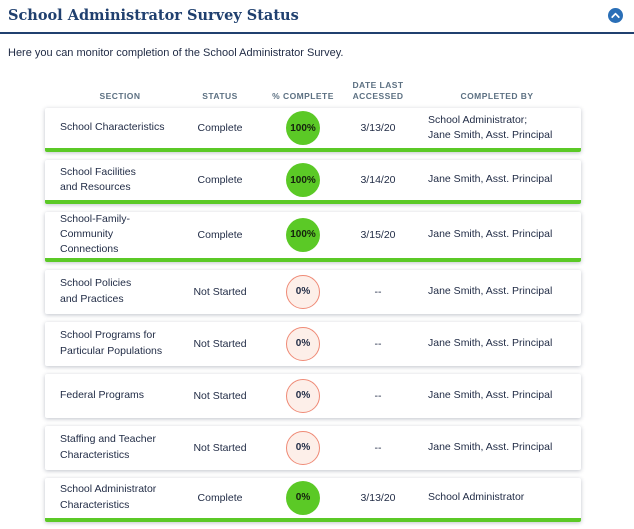 The width and height of the screenshot is (634, 529). Describe the element at coordinates (102, 395) in the screenshot. I see `section-cell: Federal Programs` at that location.